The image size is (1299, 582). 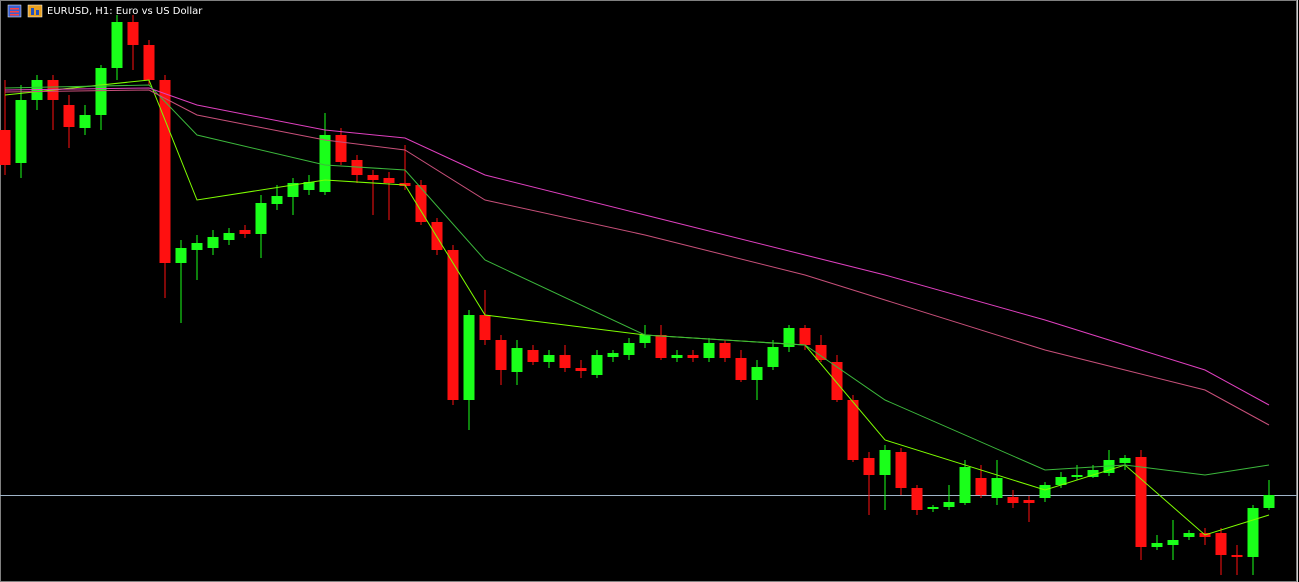 What do you see at coordinates (125, 11) in the screenshot?
I see `chart-title: EURUSD, H1: Euro vs US Dollar` at bounding box center [125, 11].